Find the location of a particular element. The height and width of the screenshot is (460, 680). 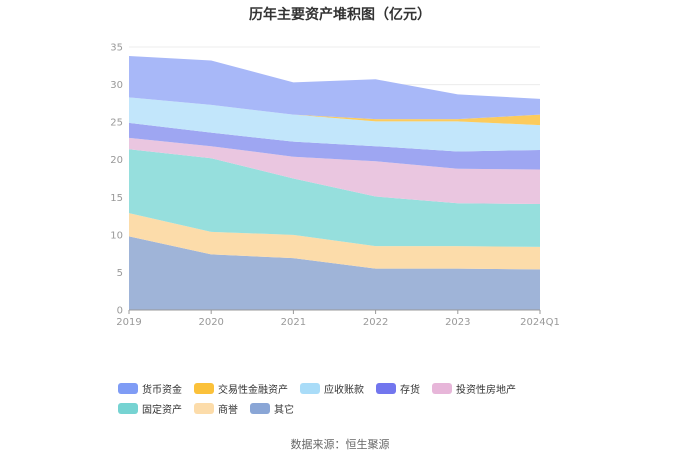

legend-item: 其它 is located at coordinates (272, 408).